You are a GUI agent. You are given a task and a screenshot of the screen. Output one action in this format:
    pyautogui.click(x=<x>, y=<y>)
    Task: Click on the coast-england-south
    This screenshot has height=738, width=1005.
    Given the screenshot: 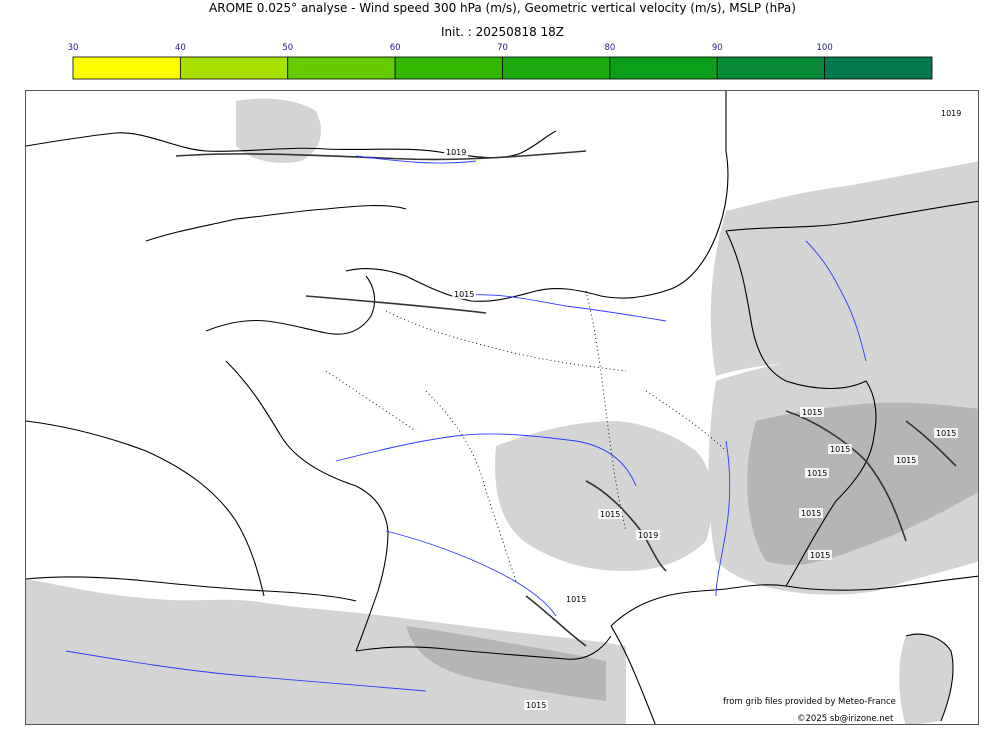 What is the action you would take?
    pyautogui.click(x=291, y=144)
    